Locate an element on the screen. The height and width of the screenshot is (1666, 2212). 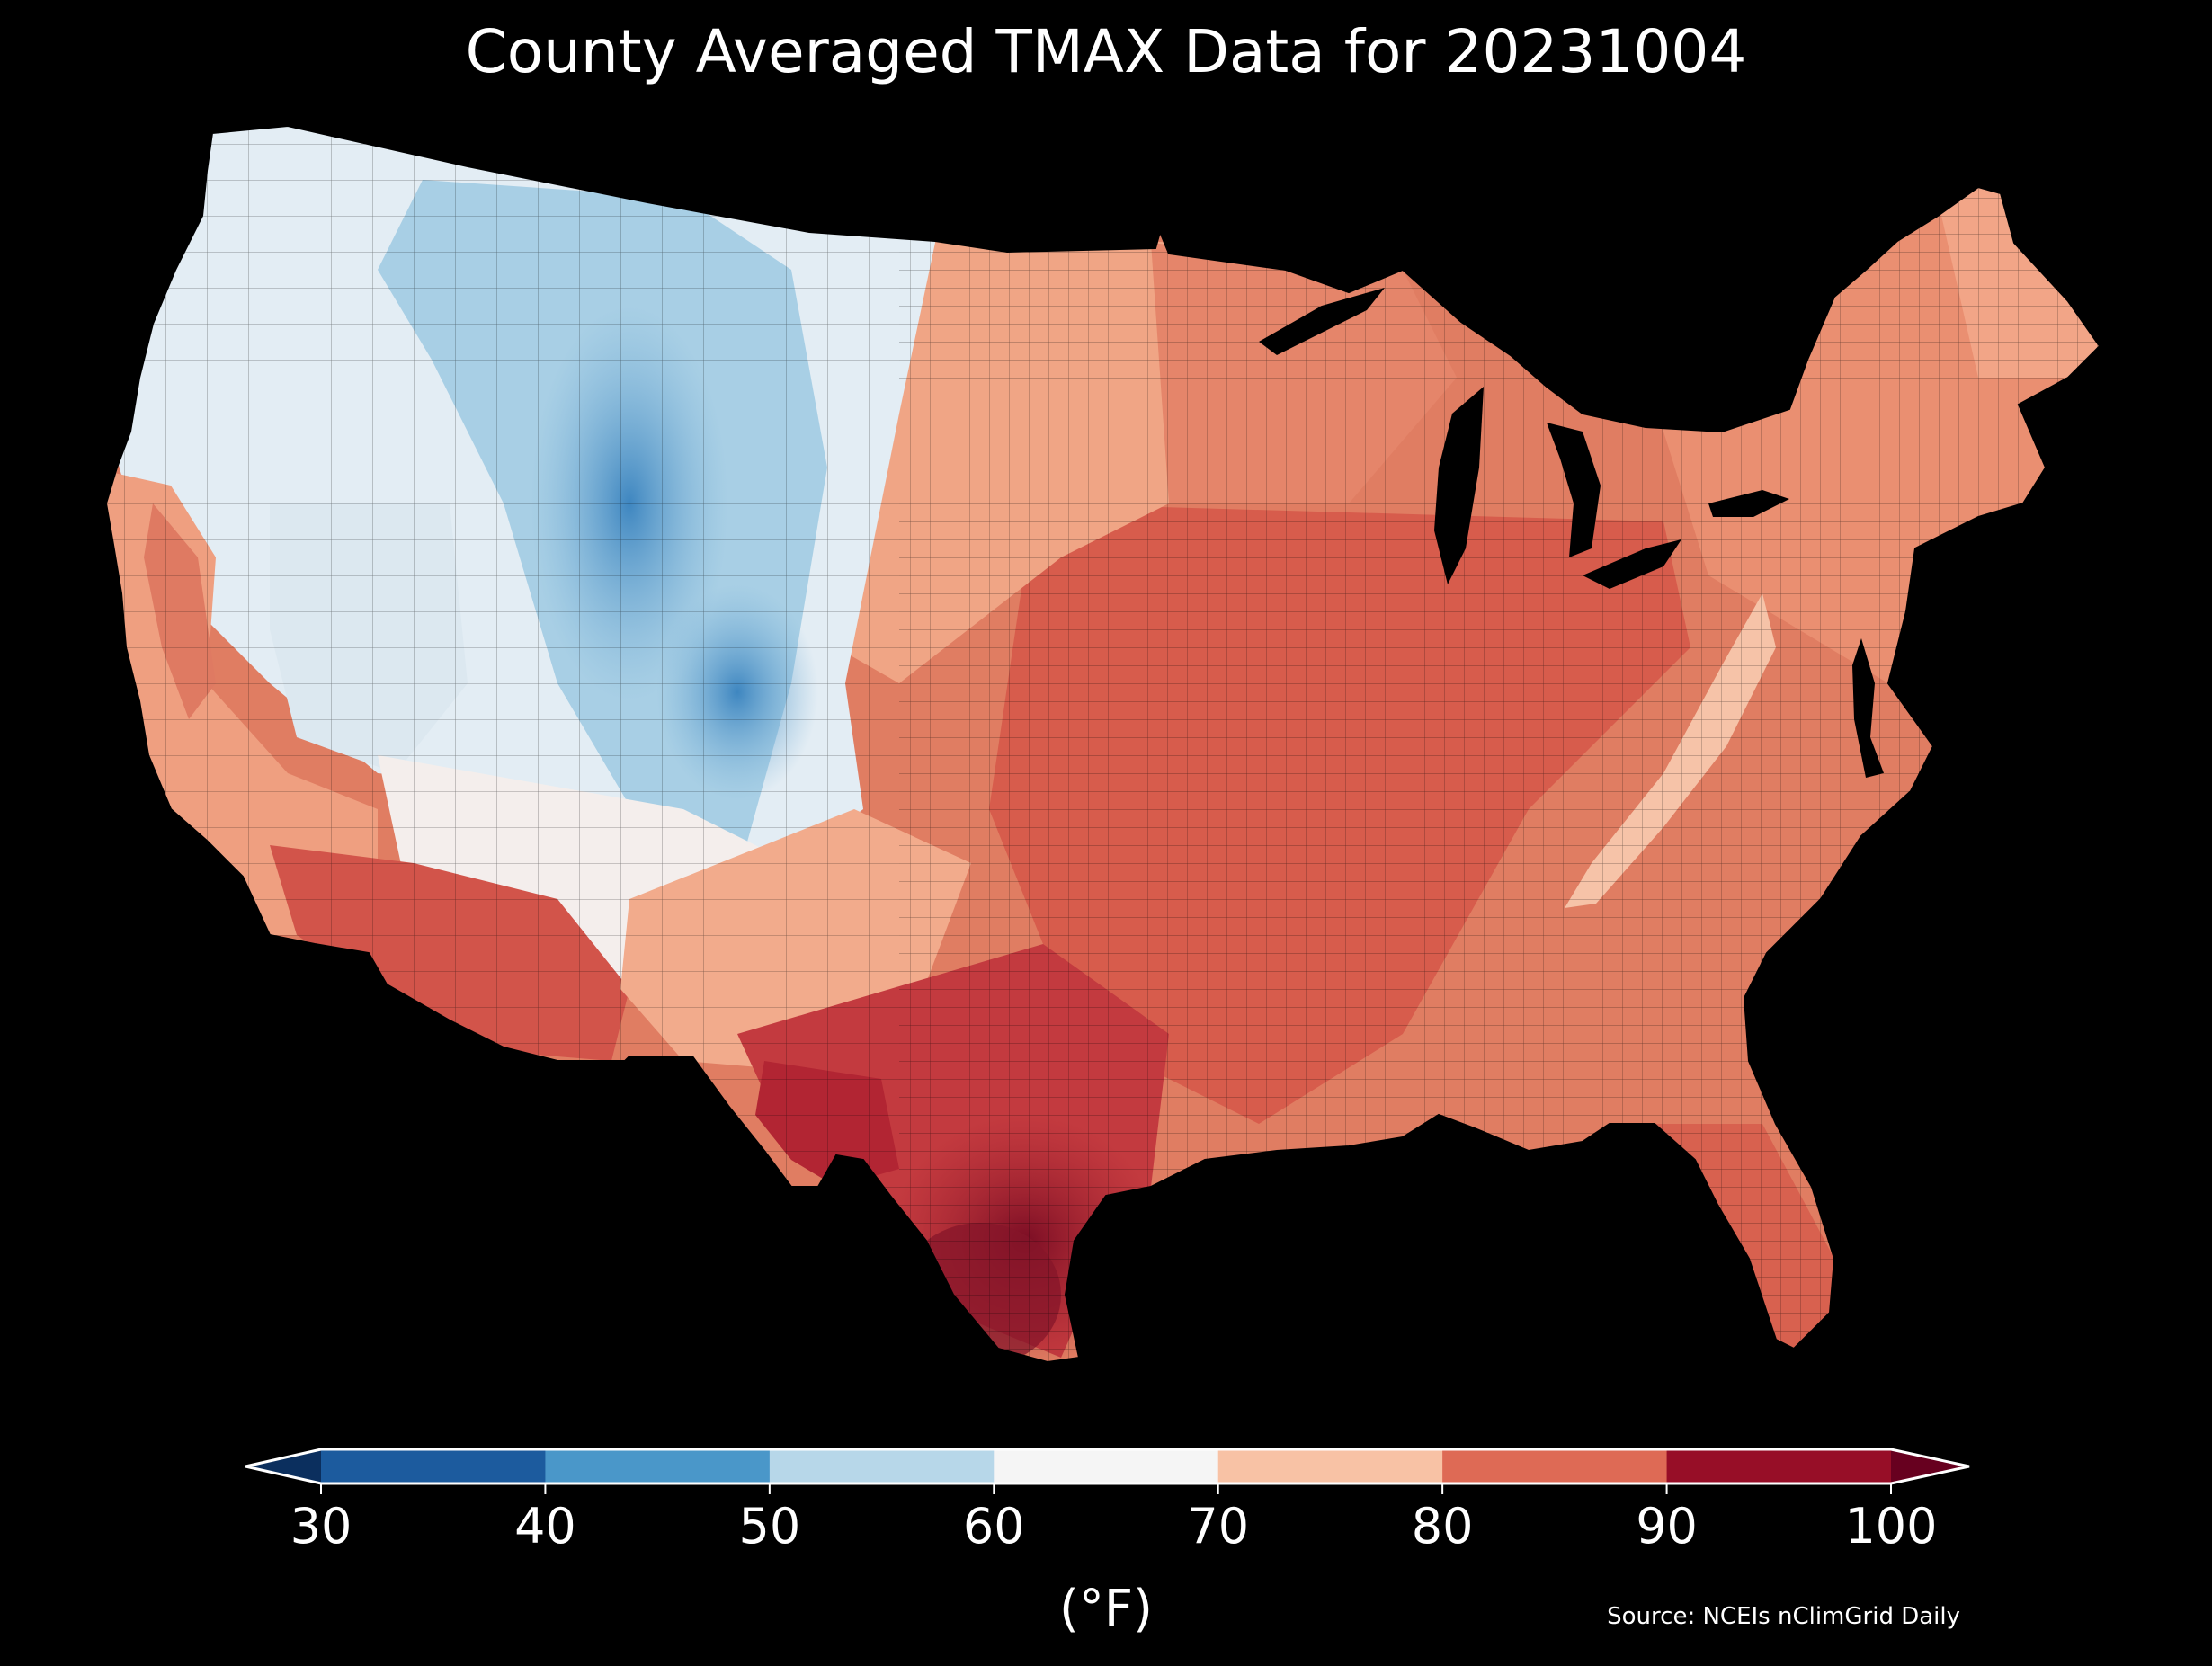
colorbar-tick-label: 90 is located at coordinates (1667, 1527).